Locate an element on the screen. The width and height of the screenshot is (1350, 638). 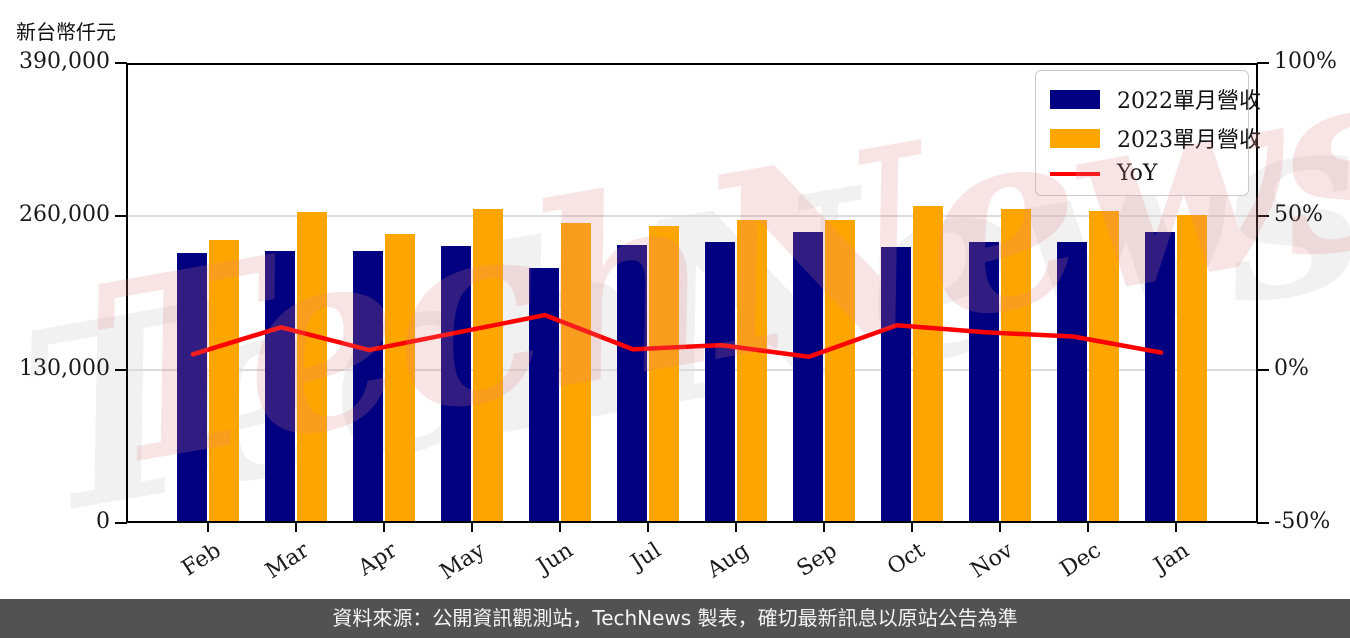
bar-2023-Feb is located at coordinates (224, 381).